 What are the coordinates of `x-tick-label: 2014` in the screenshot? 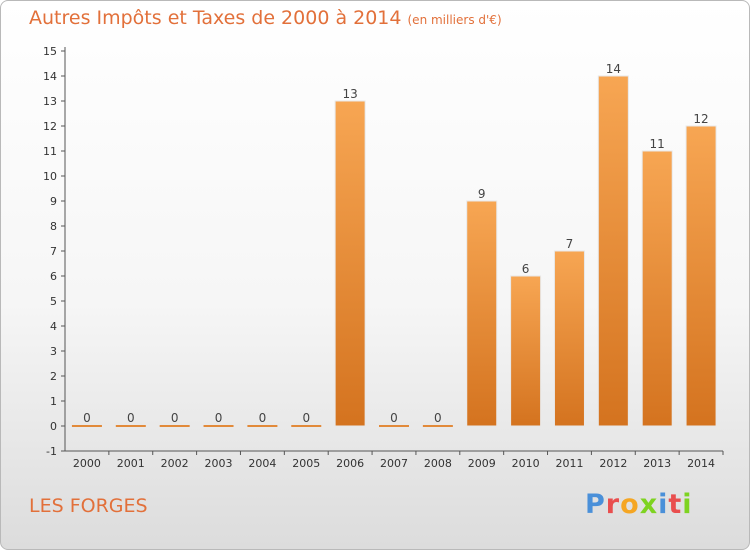 It's located at (701, 463).